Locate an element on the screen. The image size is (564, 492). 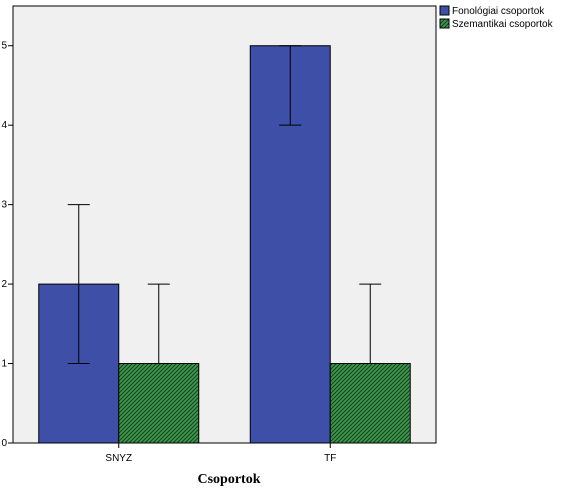
y-tick-label: 3 is located at coordinates (4, 205).